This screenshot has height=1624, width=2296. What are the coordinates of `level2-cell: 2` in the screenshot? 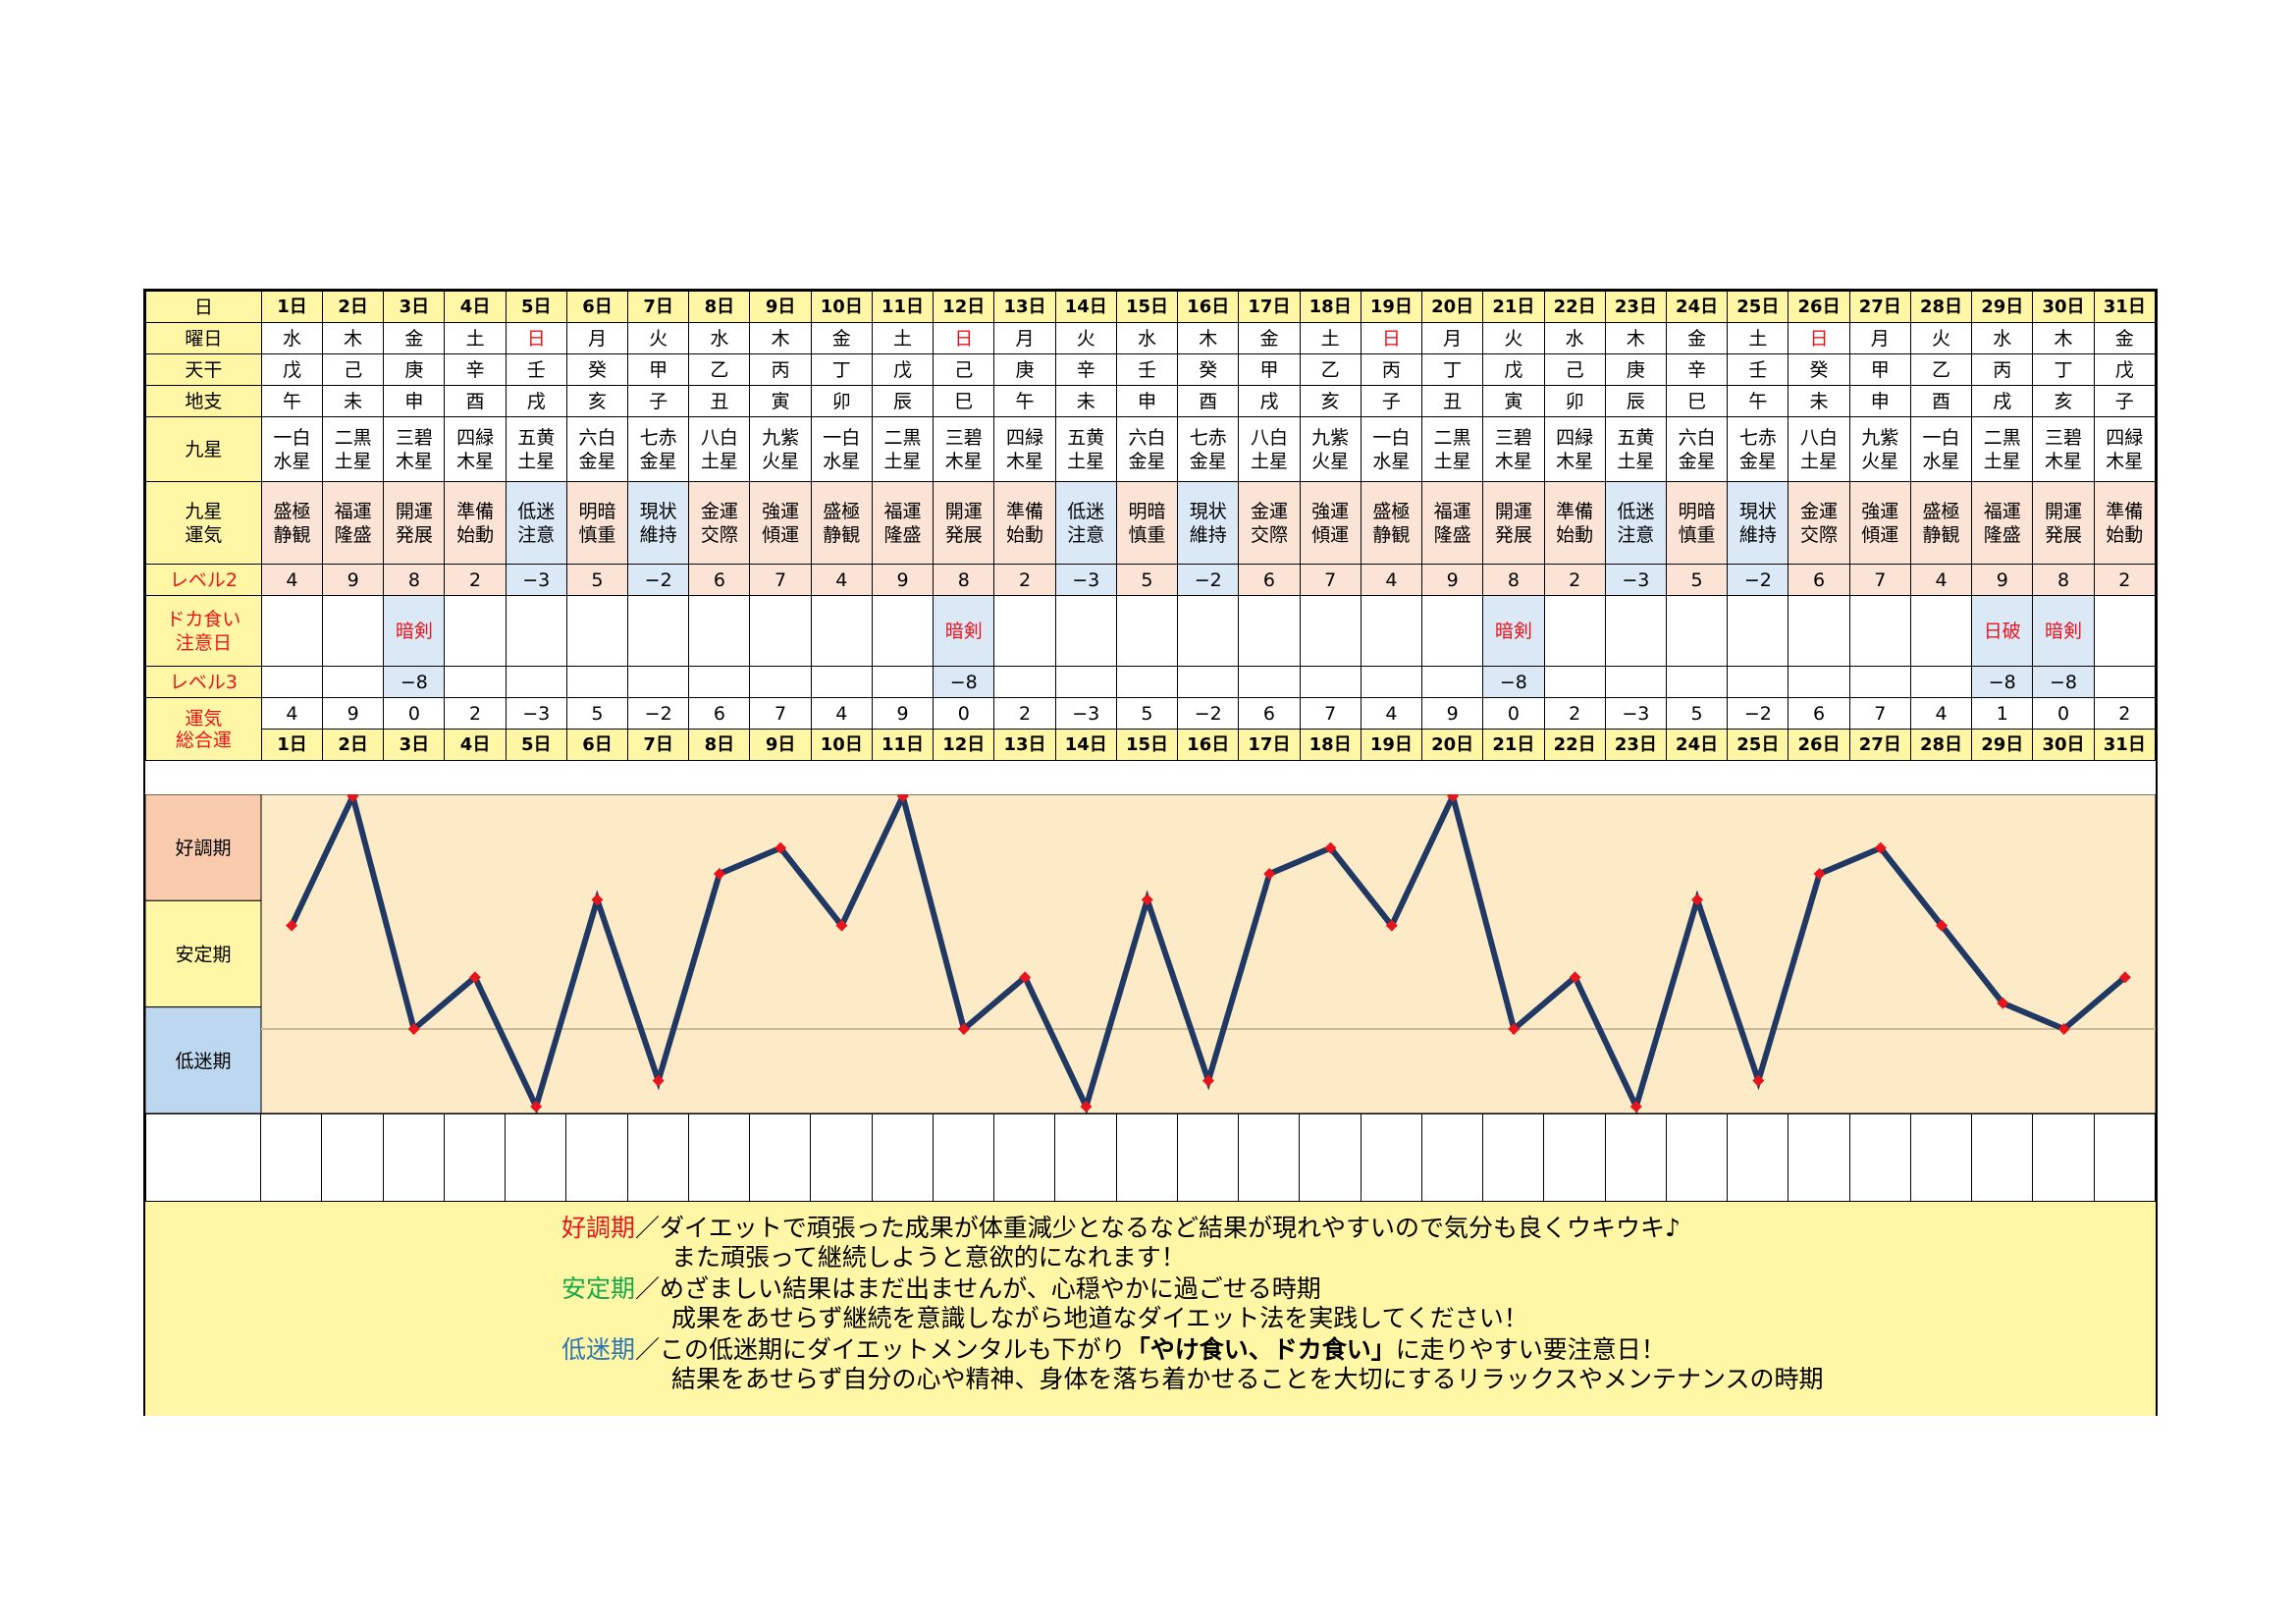 It's located at (475, 580).